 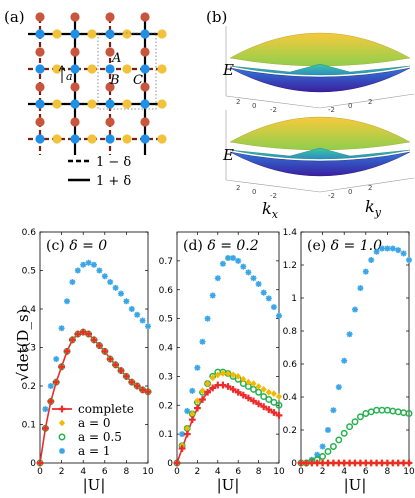 What do you see at coordinates (114, 80) in the screenshot?
I see `site-label-b: B` at bounding box center [114, 80].